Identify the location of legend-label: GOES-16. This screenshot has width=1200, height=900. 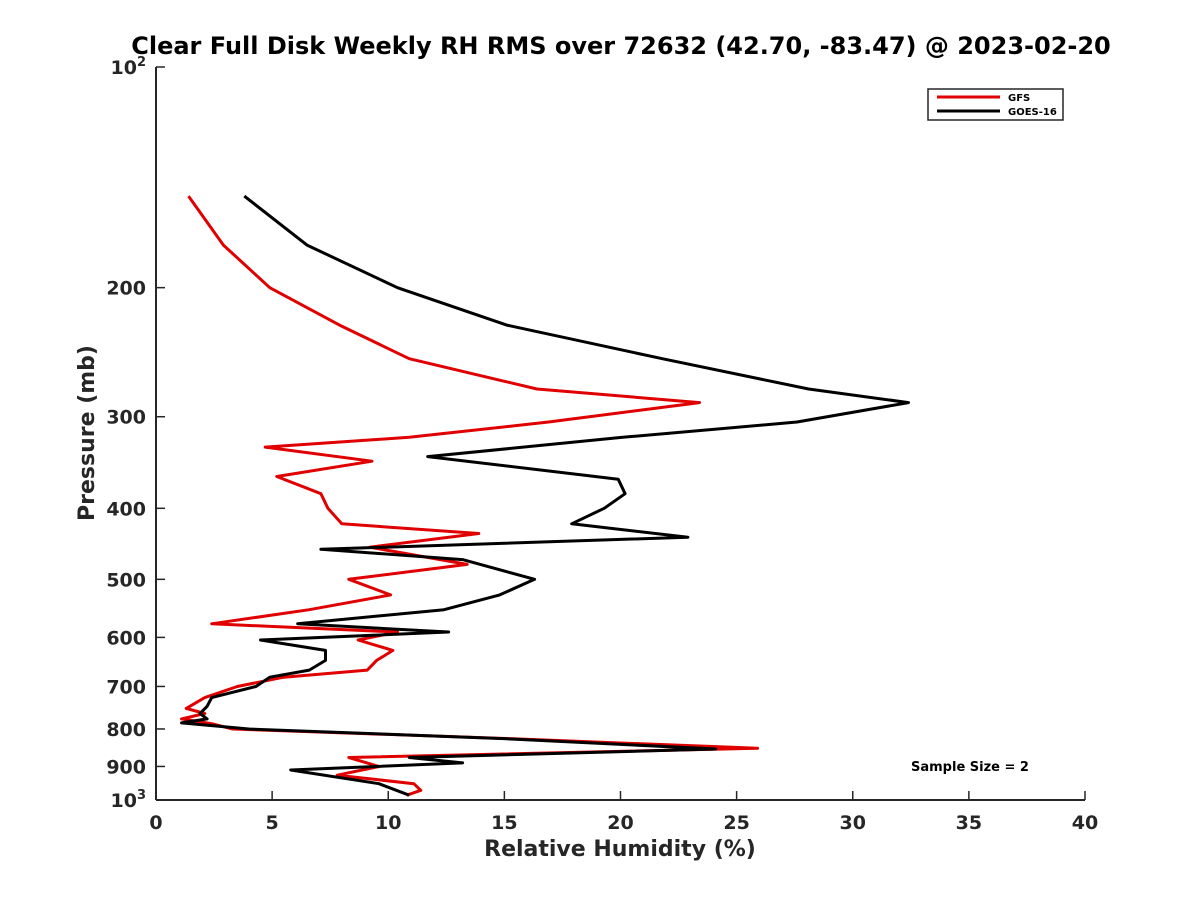
(1032, 112).